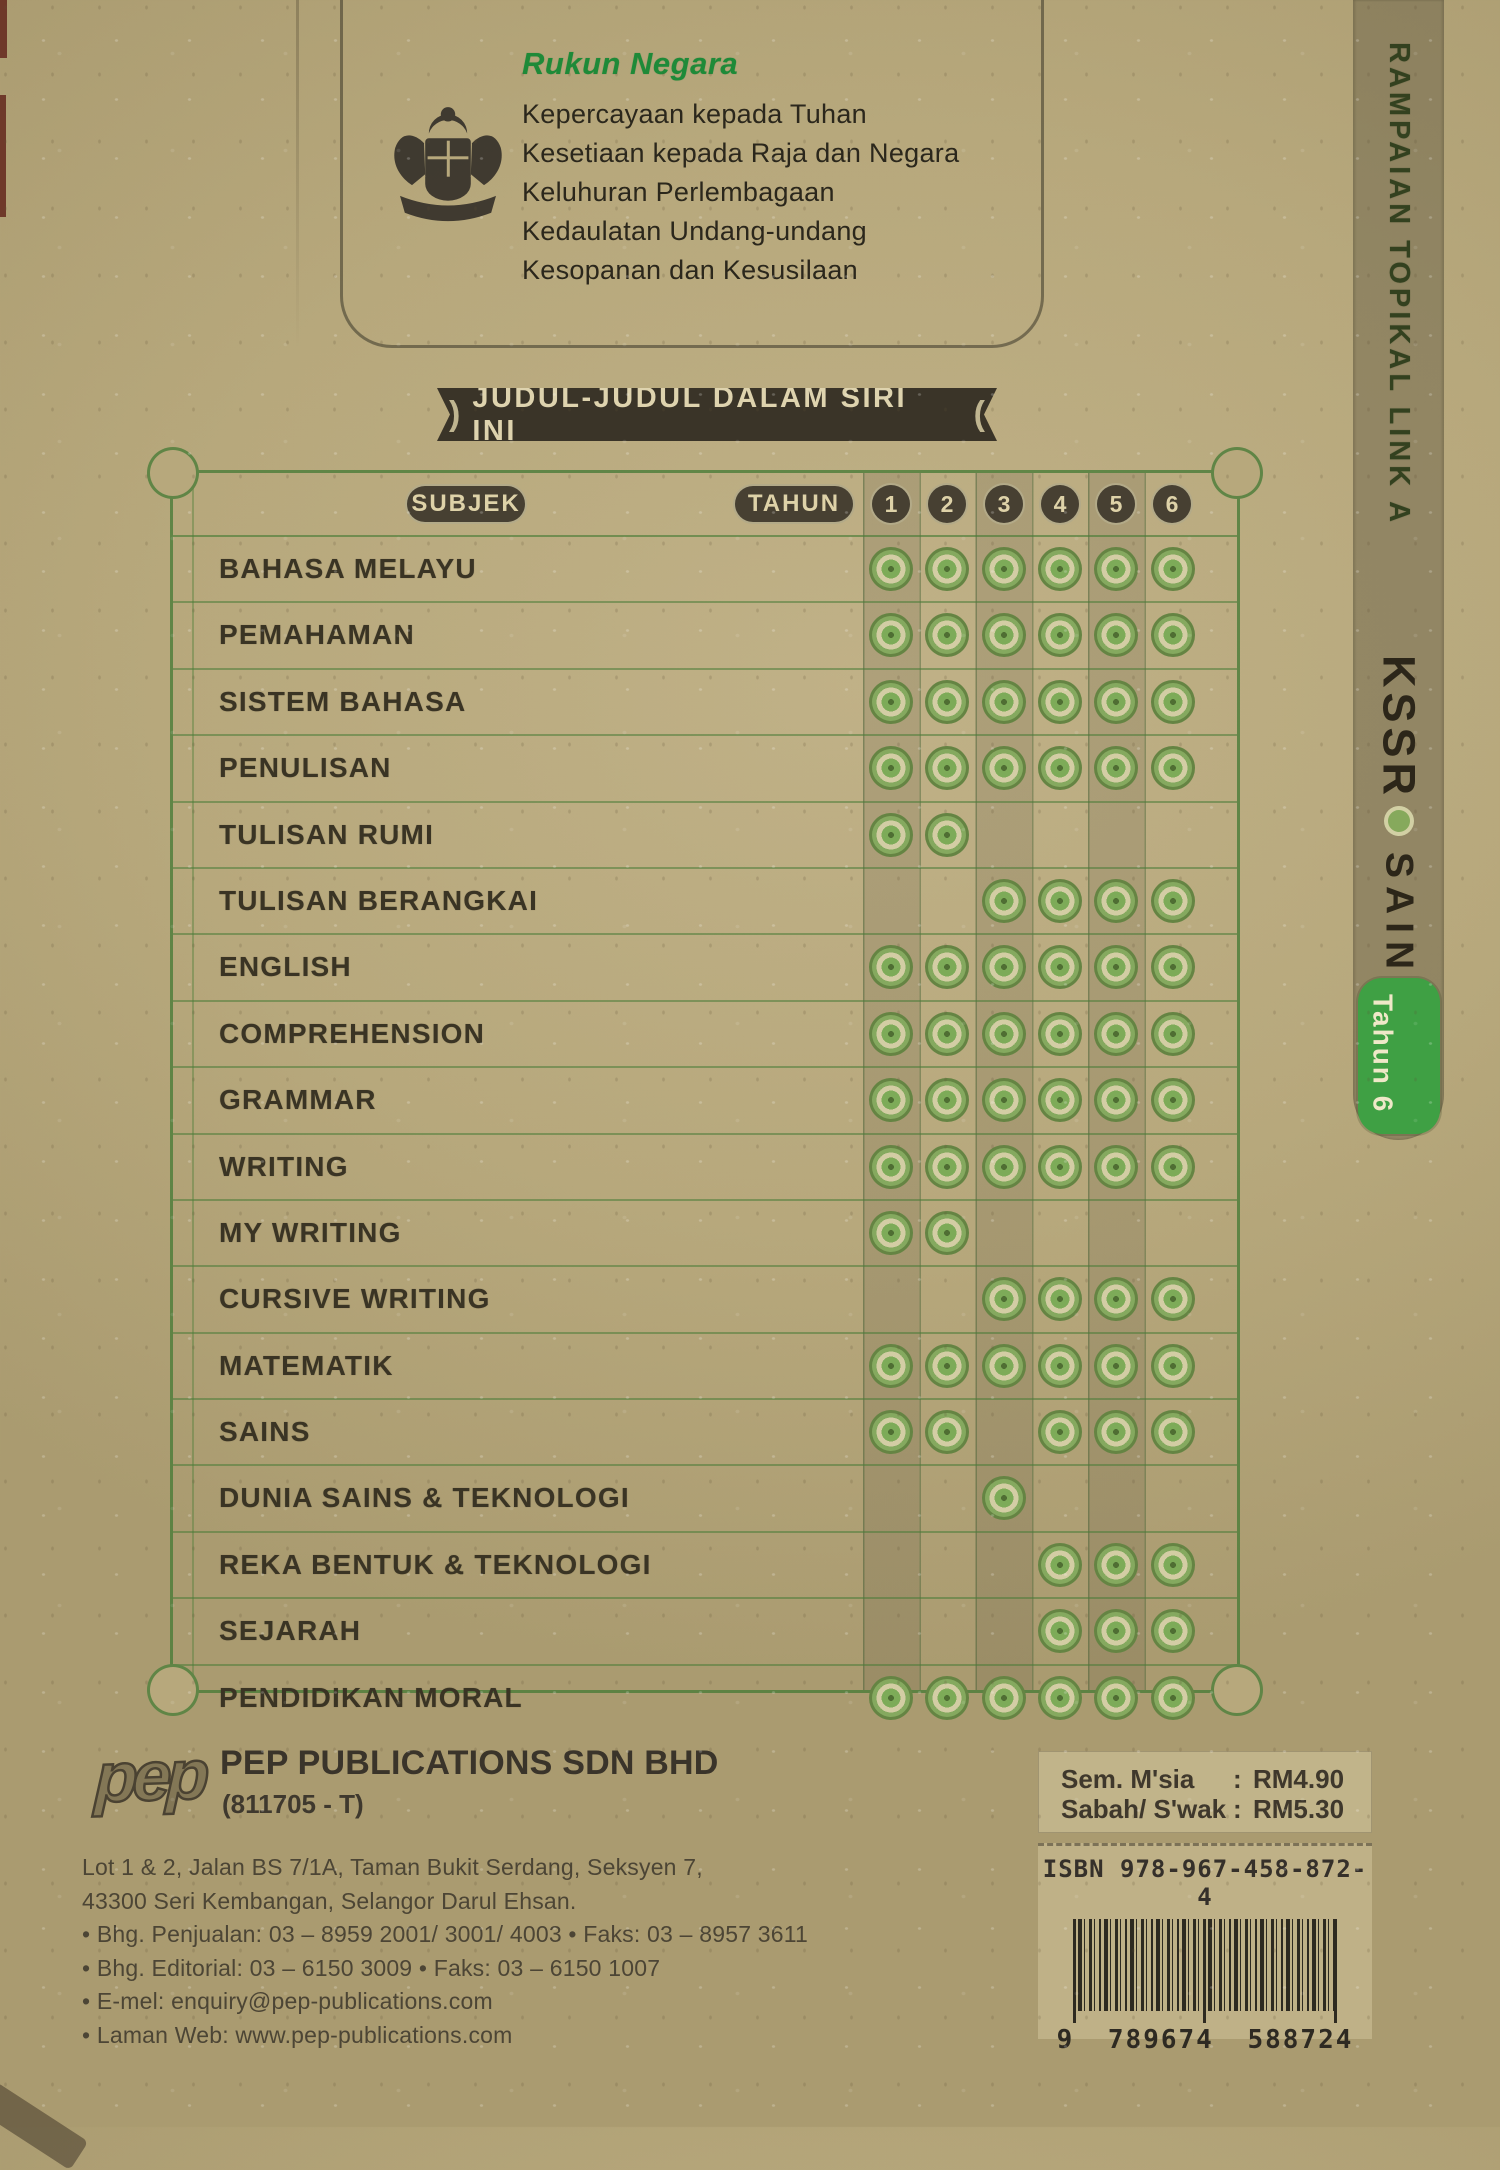  Describe the element at coordinates (435, 1564) in the screenshot. I see `subject-label: REKA BENTUK & TEKNOLOGI` at that location.